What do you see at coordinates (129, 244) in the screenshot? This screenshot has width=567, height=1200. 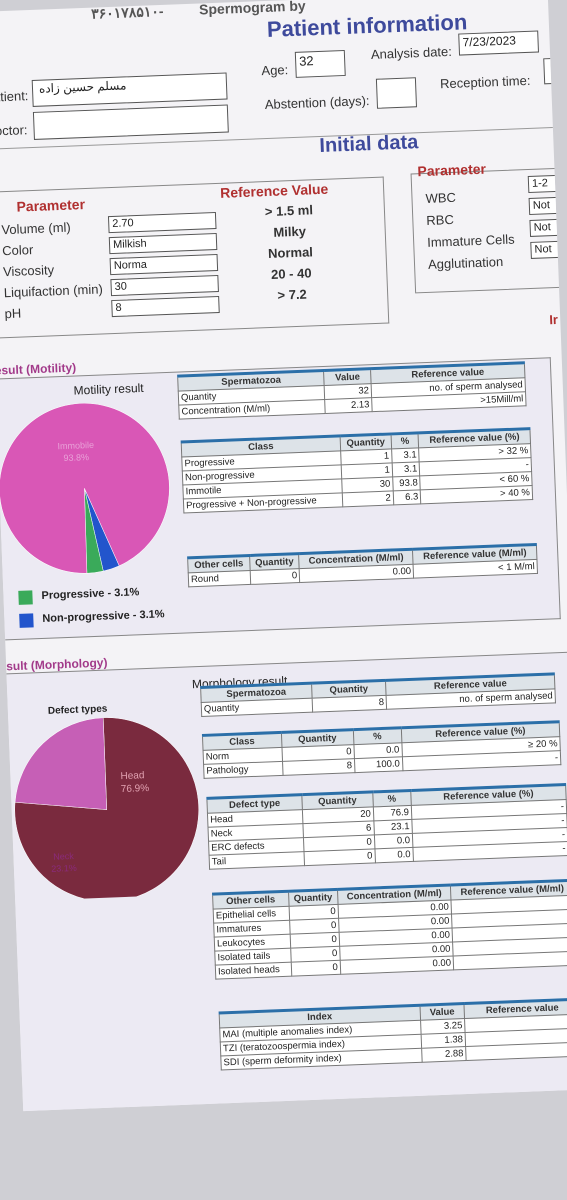 I see `initial-row-value: Milkish` at bounding box center [129, 244].